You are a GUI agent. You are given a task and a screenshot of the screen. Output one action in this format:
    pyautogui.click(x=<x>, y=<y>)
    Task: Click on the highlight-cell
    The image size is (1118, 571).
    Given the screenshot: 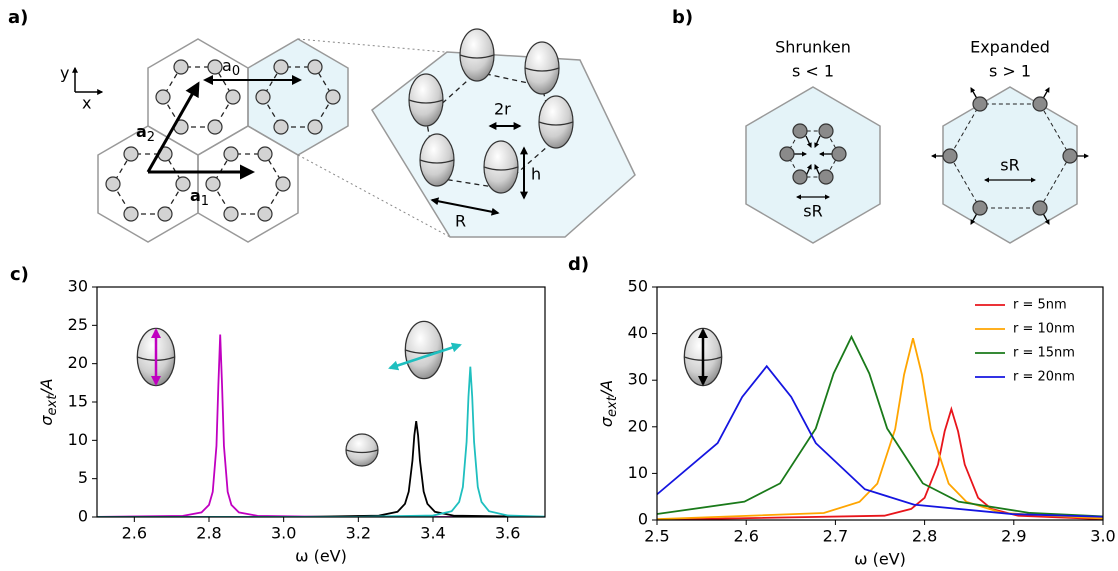 What is the action you would take?
    pyautogui.click(x=298, y=97)
    